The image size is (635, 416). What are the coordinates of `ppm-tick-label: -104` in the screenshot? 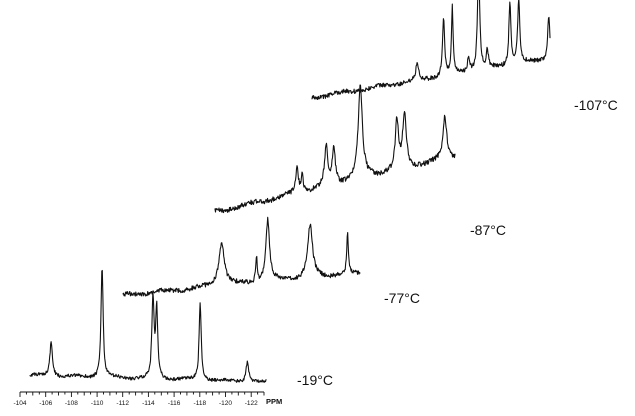 It's located at (19, 403).